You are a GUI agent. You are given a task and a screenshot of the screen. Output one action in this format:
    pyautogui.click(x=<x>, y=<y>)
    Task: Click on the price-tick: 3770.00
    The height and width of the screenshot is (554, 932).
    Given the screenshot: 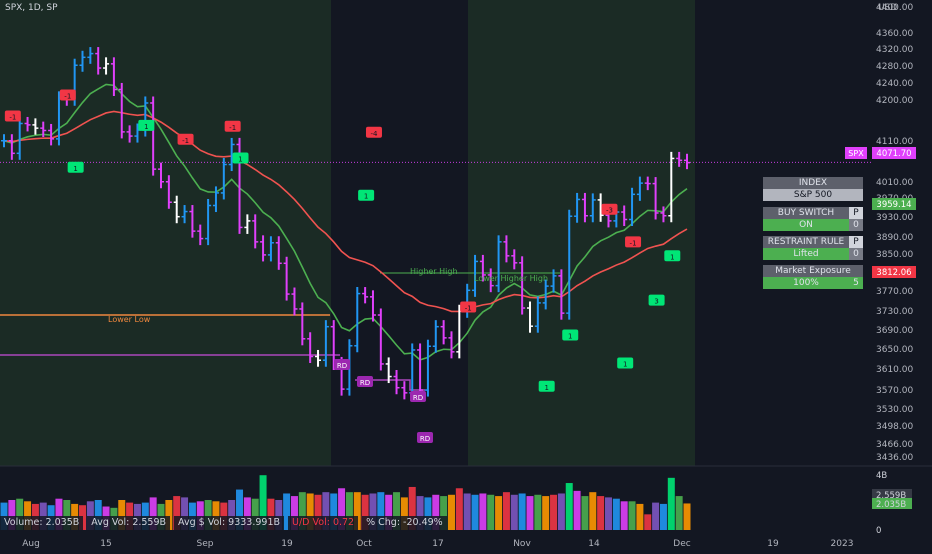 What is the action you would take?
    pyautogui.click(x=894, y=292)
    